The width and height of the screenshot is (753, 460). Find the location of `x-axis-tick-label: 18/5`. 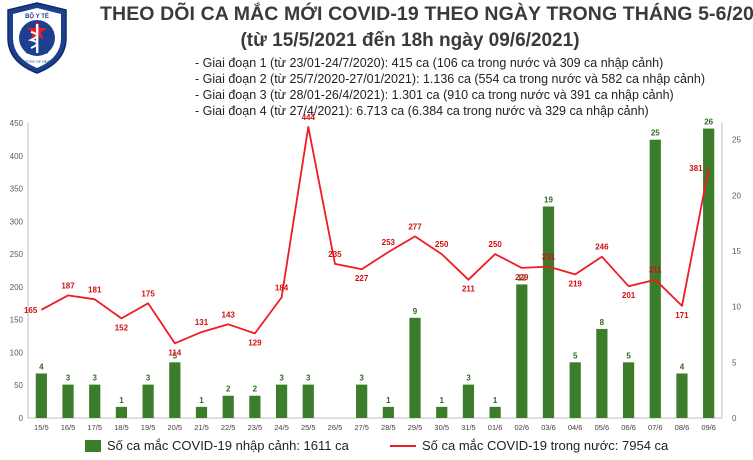

x-axis-tick-label: 18/5 is located at coordinates (121, 427).